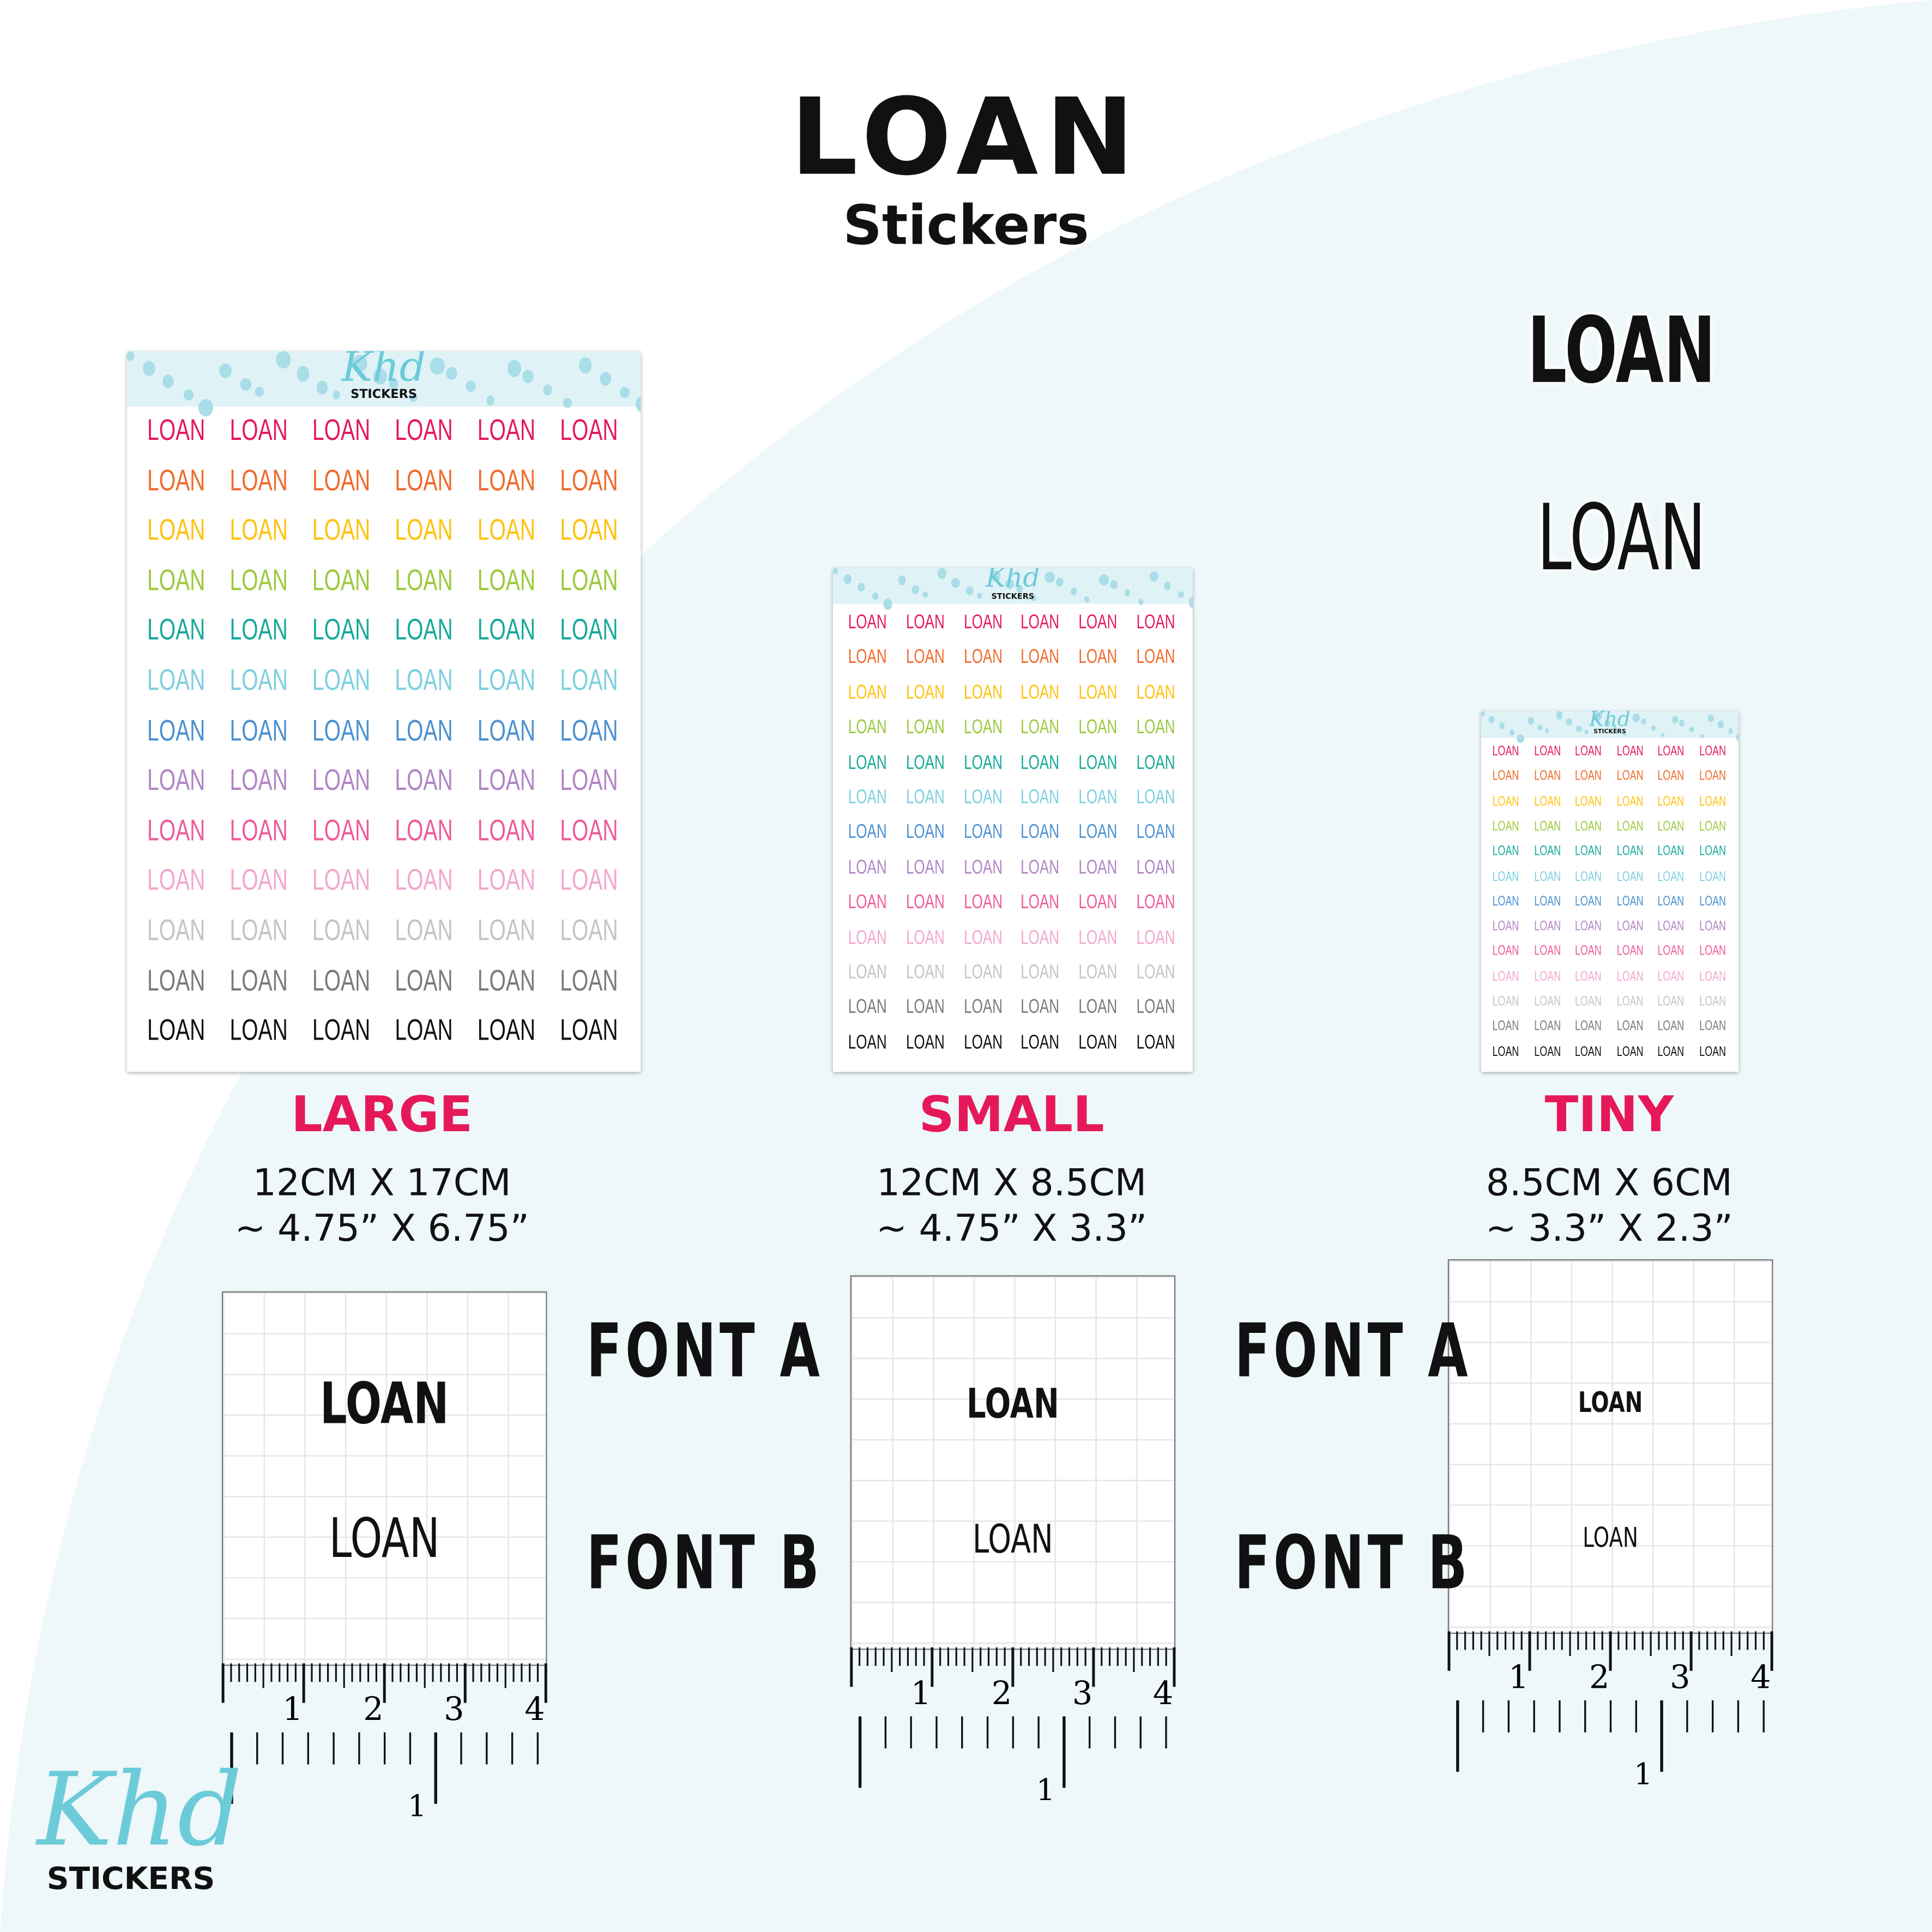  Describe the element at coordinates (1610, 1447) in the screenshot. I see `size-grid-tiny: LOAN LOAN` at that location.